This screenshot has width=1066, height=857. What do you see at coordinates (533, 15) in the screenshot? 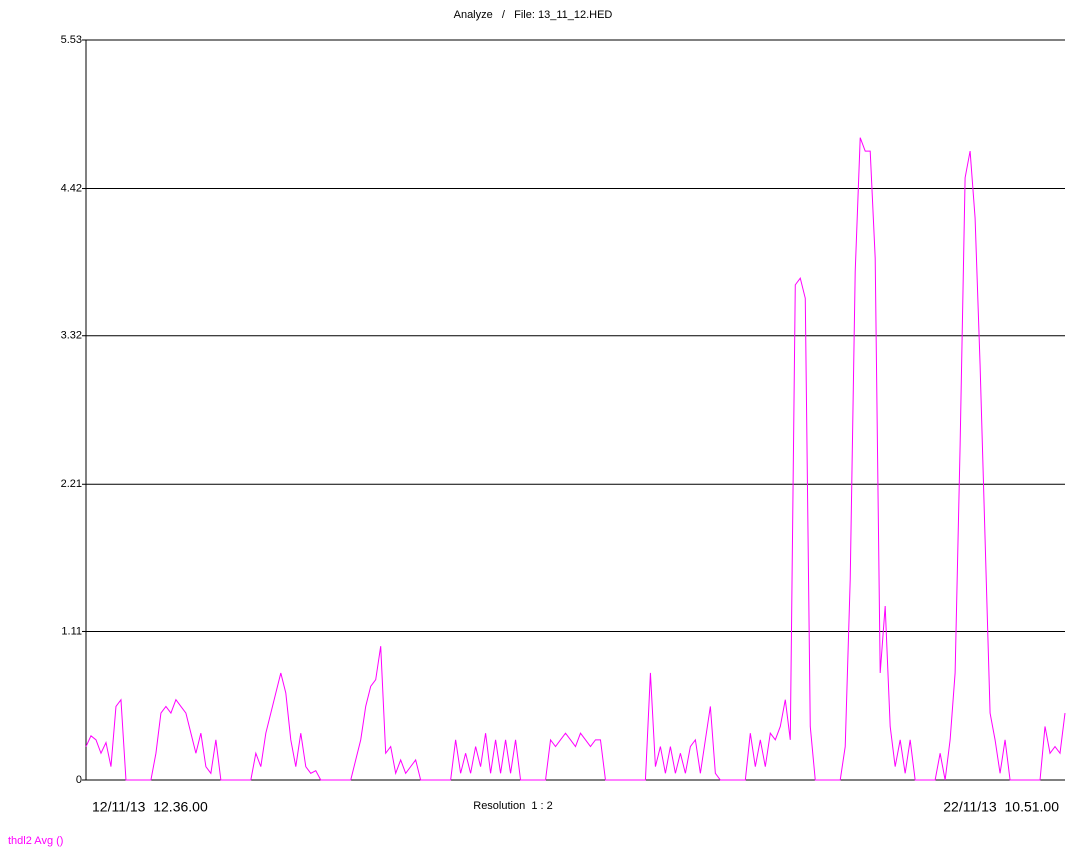
I see `chart-title: Analyze / File: 13_11_12.HED` at bounding box center [533, 15].